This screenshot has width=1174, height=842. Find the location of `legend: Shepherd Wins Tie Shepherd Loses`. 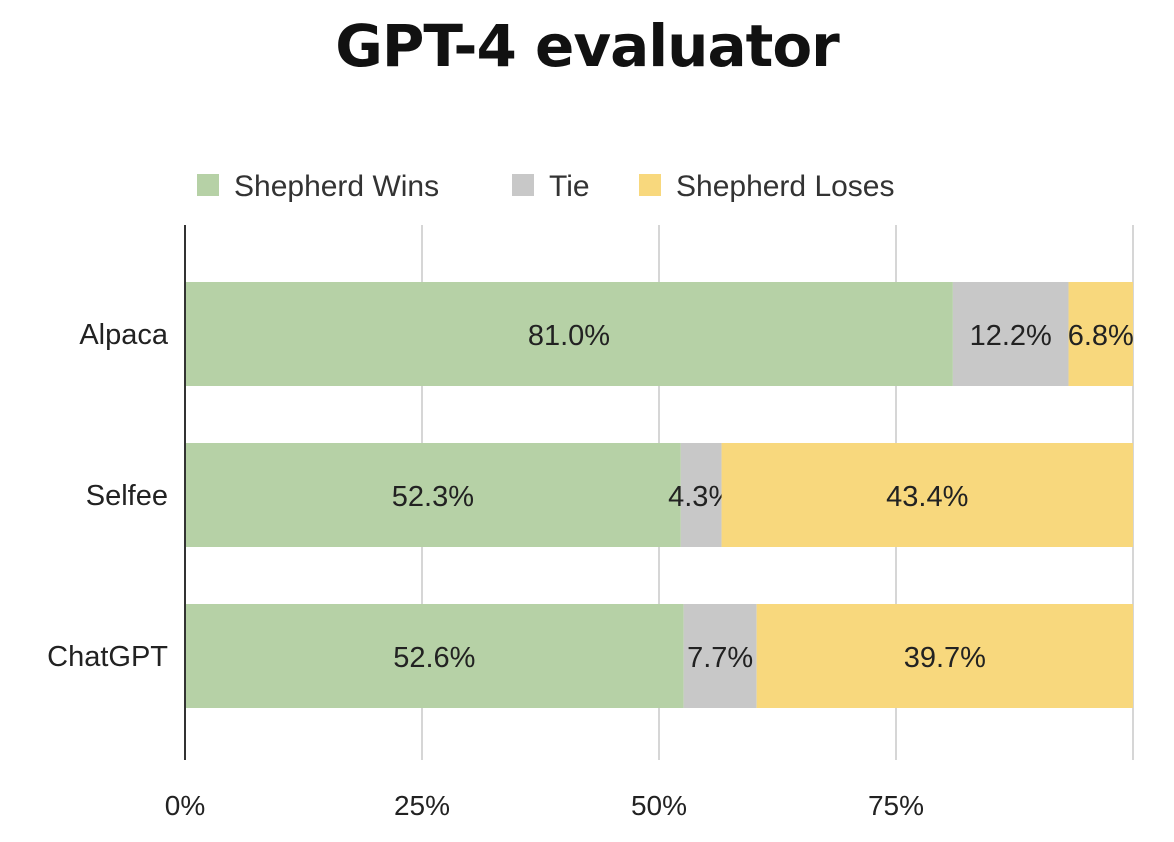

legend: Shepherd Wins Tie Shepherd Loses is located at coordinates (546, 186).